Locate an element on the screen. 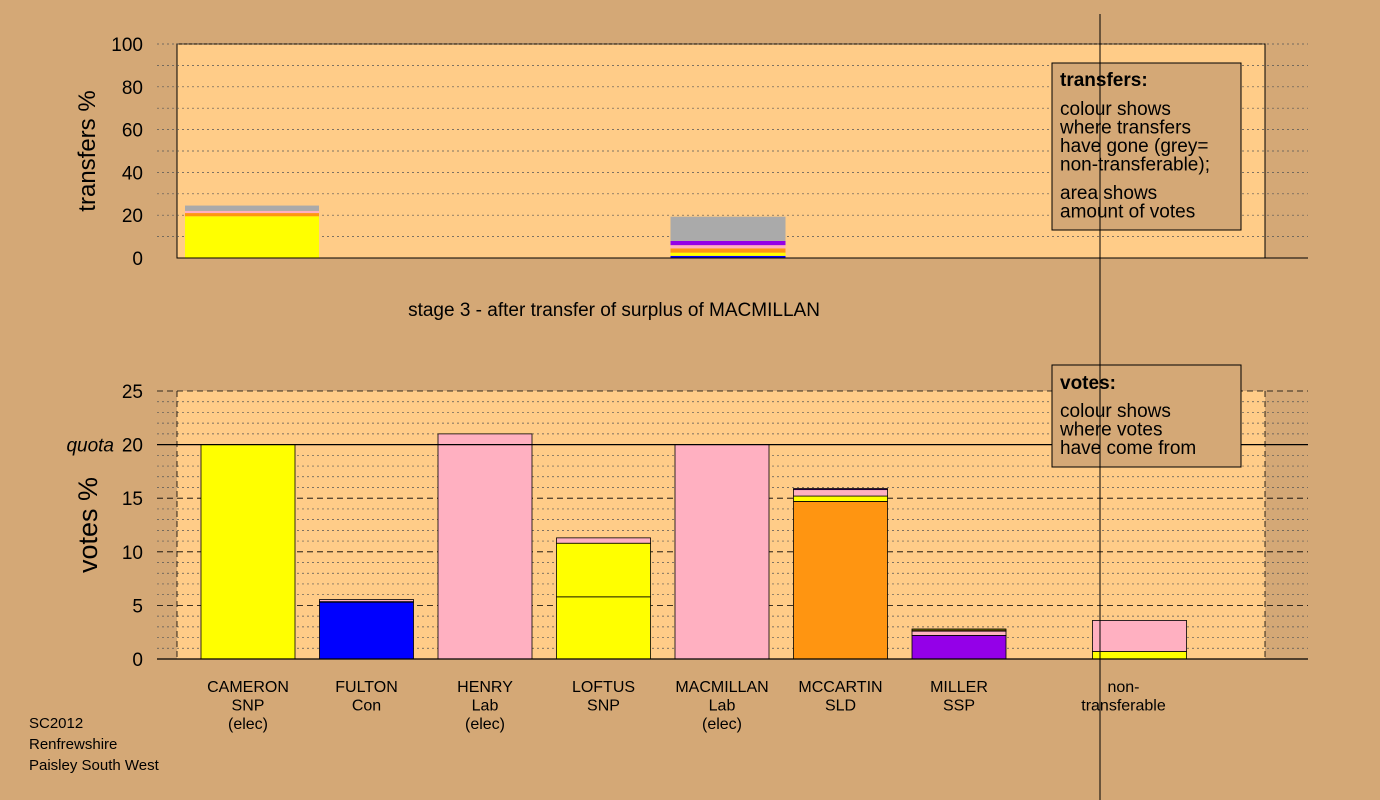  transfers-axis-label: transfers % is located at coordinates (87, 150).